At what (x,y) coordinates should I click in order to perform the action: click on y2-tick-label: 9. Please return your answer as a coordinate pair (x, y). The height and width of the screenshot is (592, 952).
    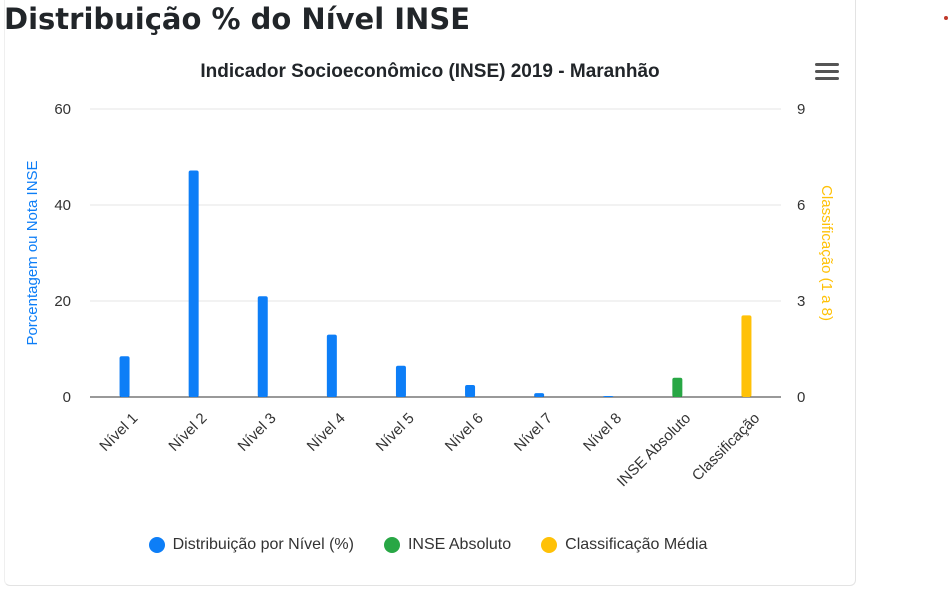
    Looking at the image, I should click on (801, 109).